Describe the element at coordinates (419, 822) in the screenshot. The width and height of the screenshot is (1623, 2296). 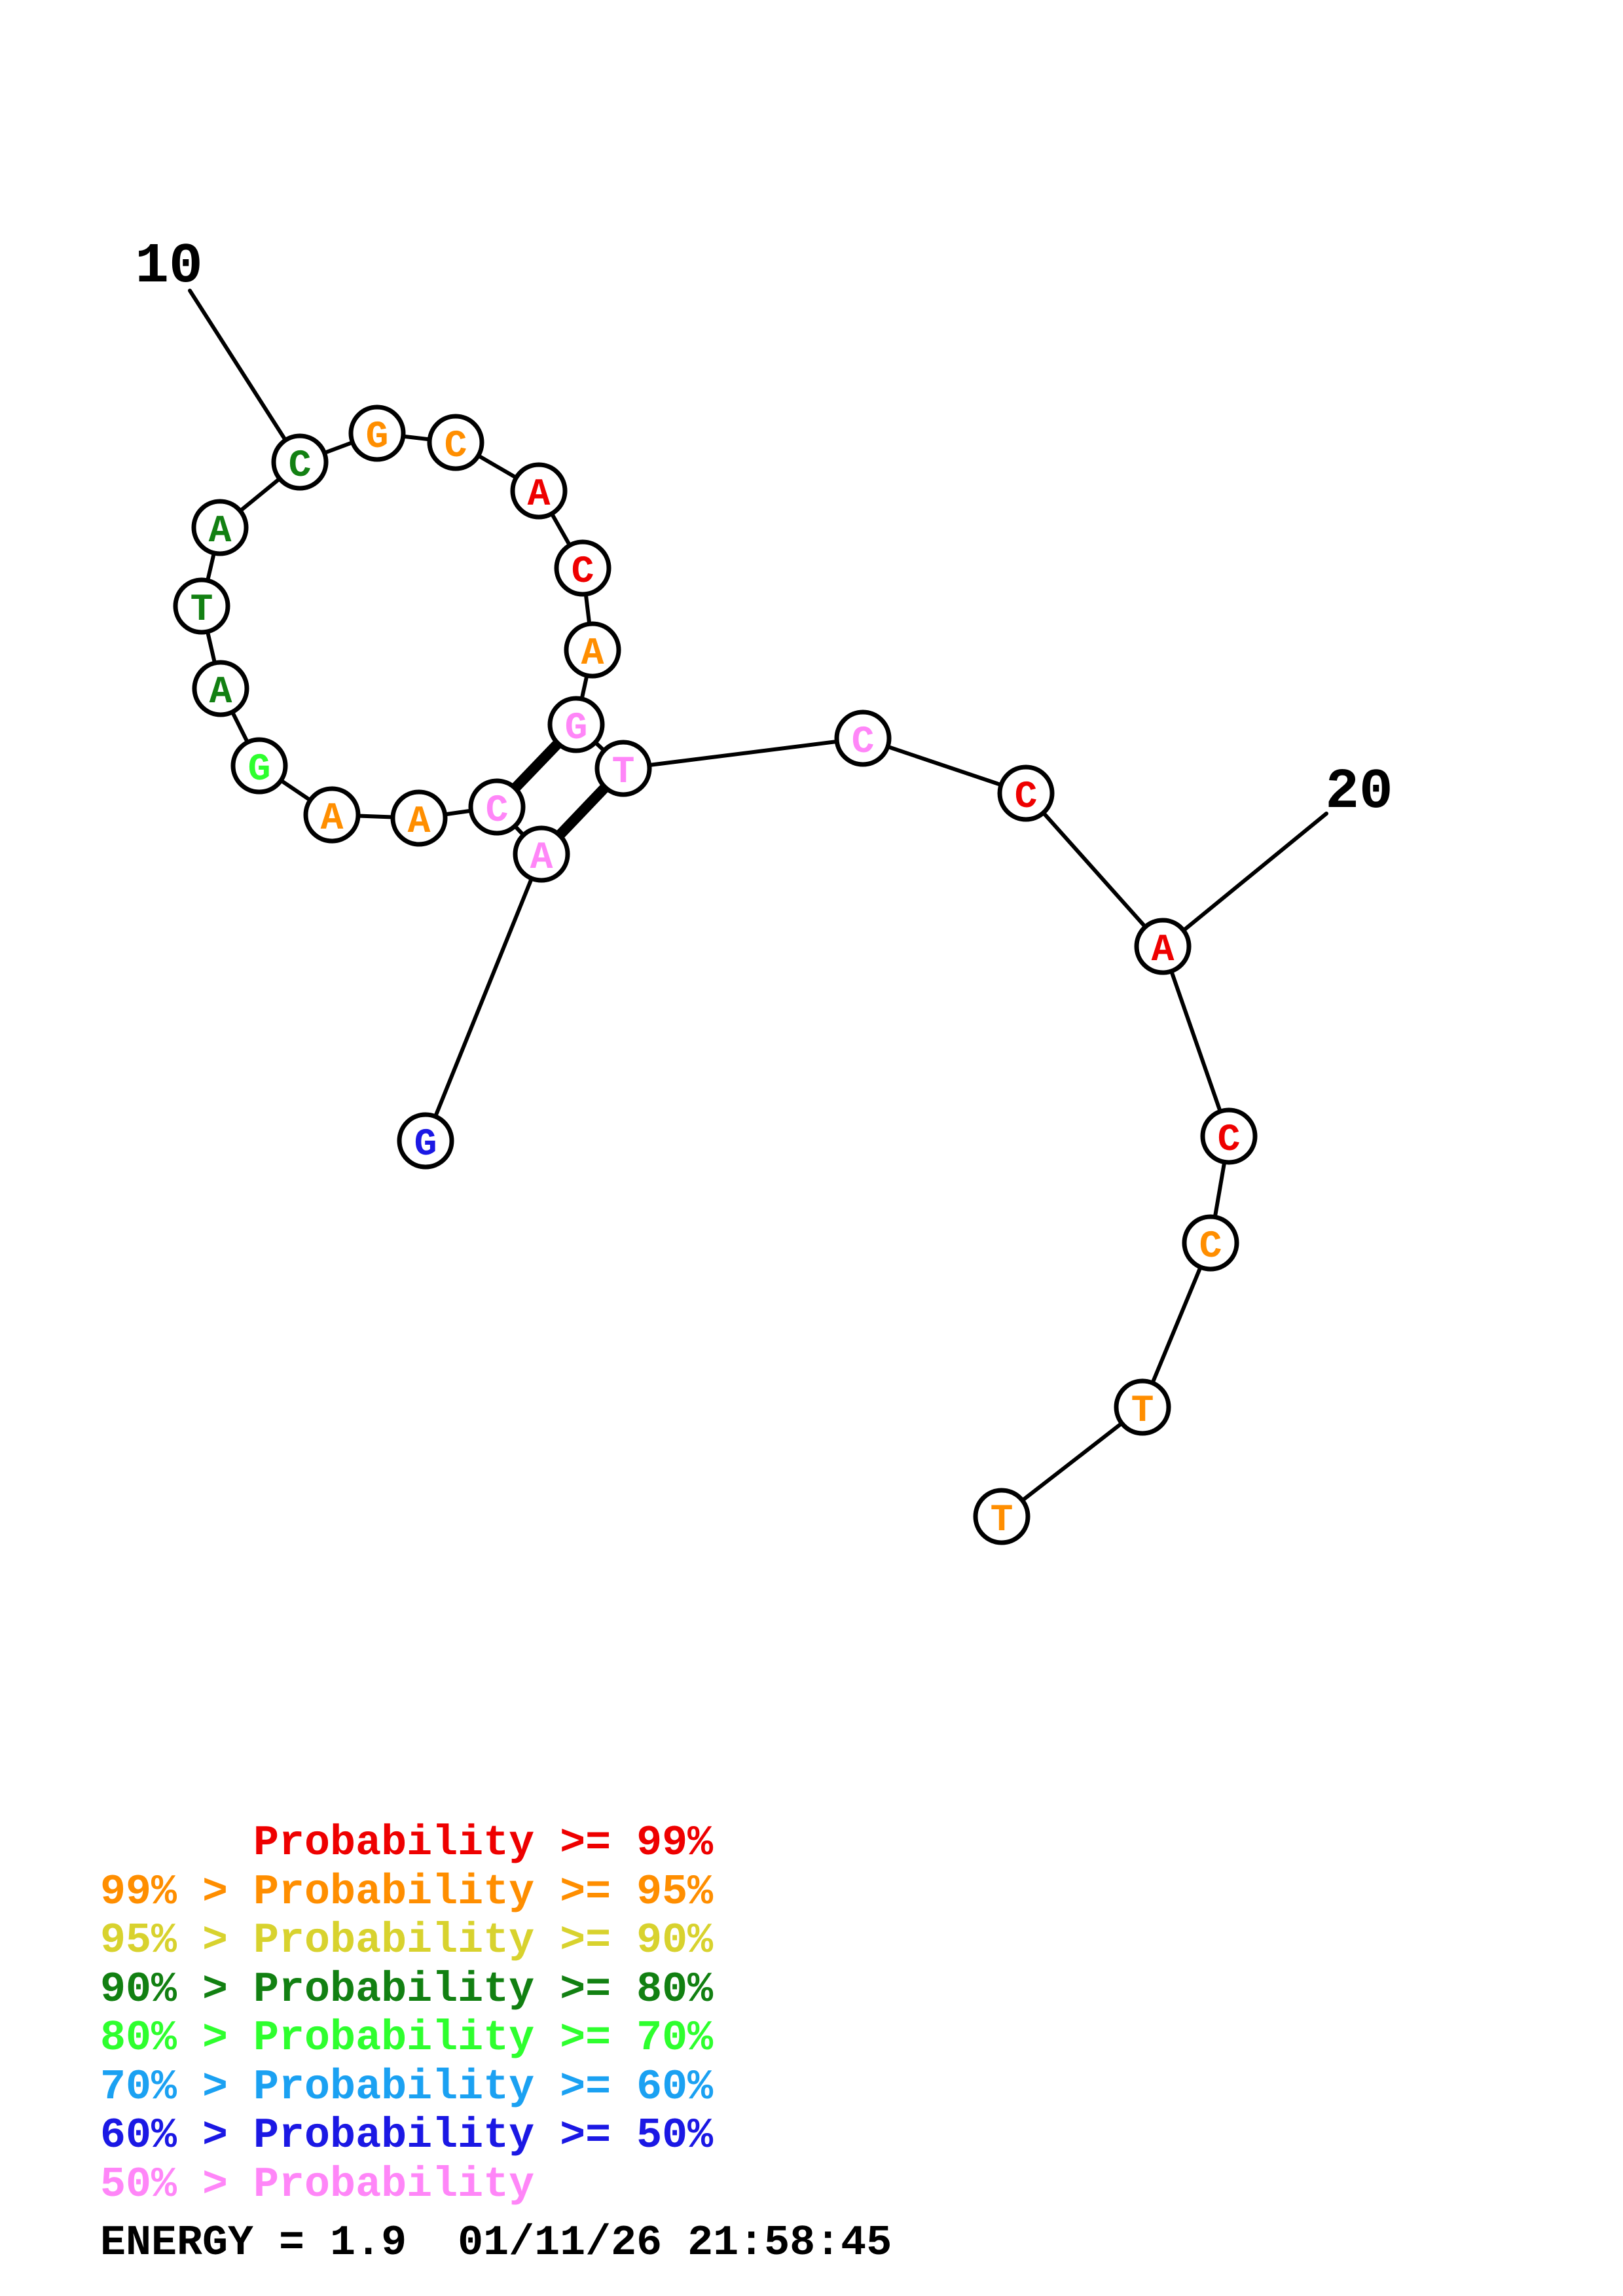
I see `nucleotide-letter-4: A` at that location.